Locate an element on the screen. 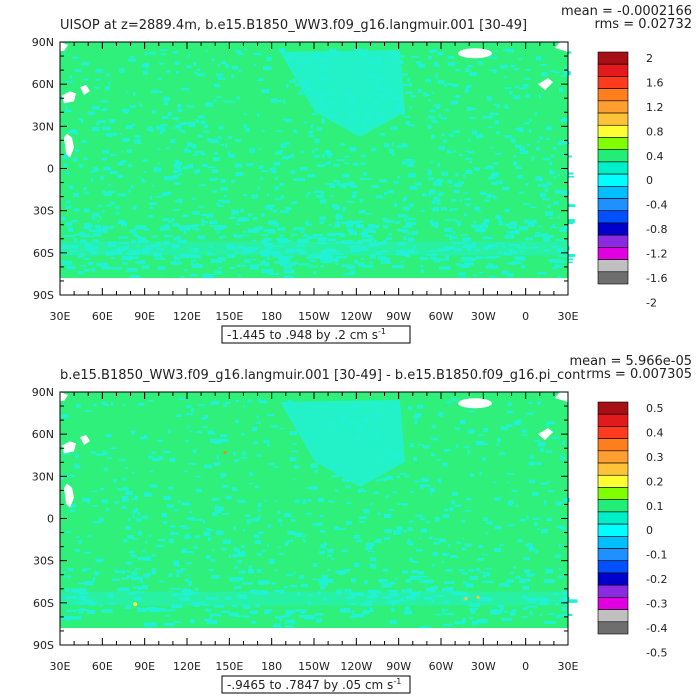 The height and width of the screenshot is (700, 700). colorbar-label: 1.2 is located at coordinates (655, 107).